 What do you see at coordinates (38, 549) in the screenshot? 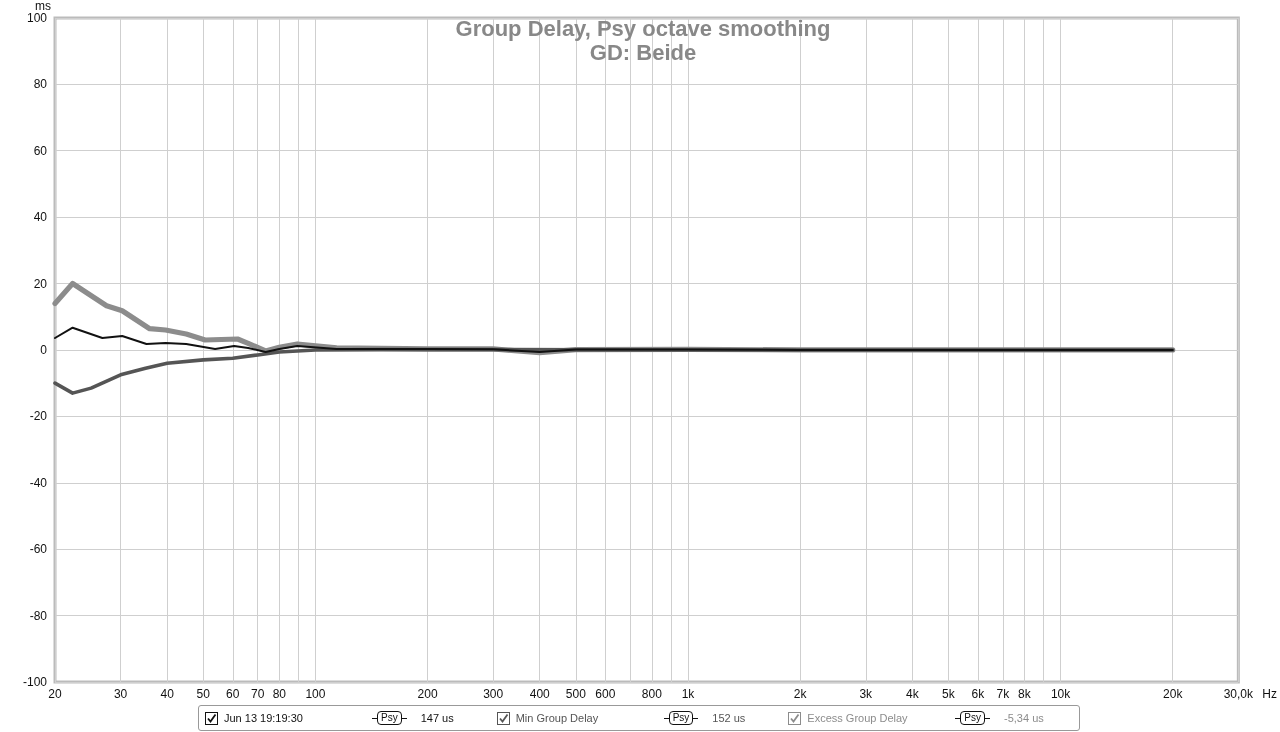
I see `y-tick-label: -60` at bounding box center [38, 549].